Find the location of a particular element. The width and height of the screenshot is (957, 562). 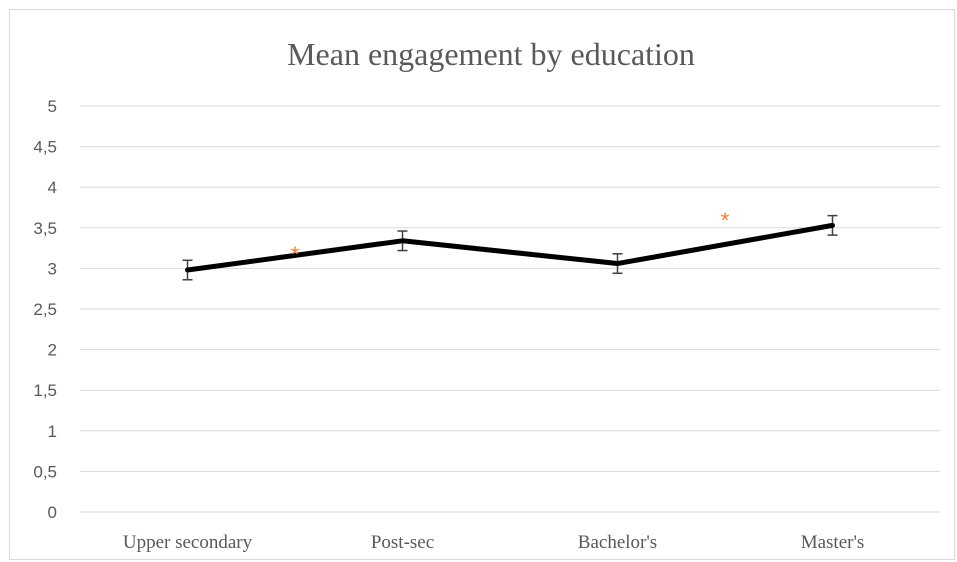

x-tick-label-1: Post-sec is located at coordinates (402, 542).